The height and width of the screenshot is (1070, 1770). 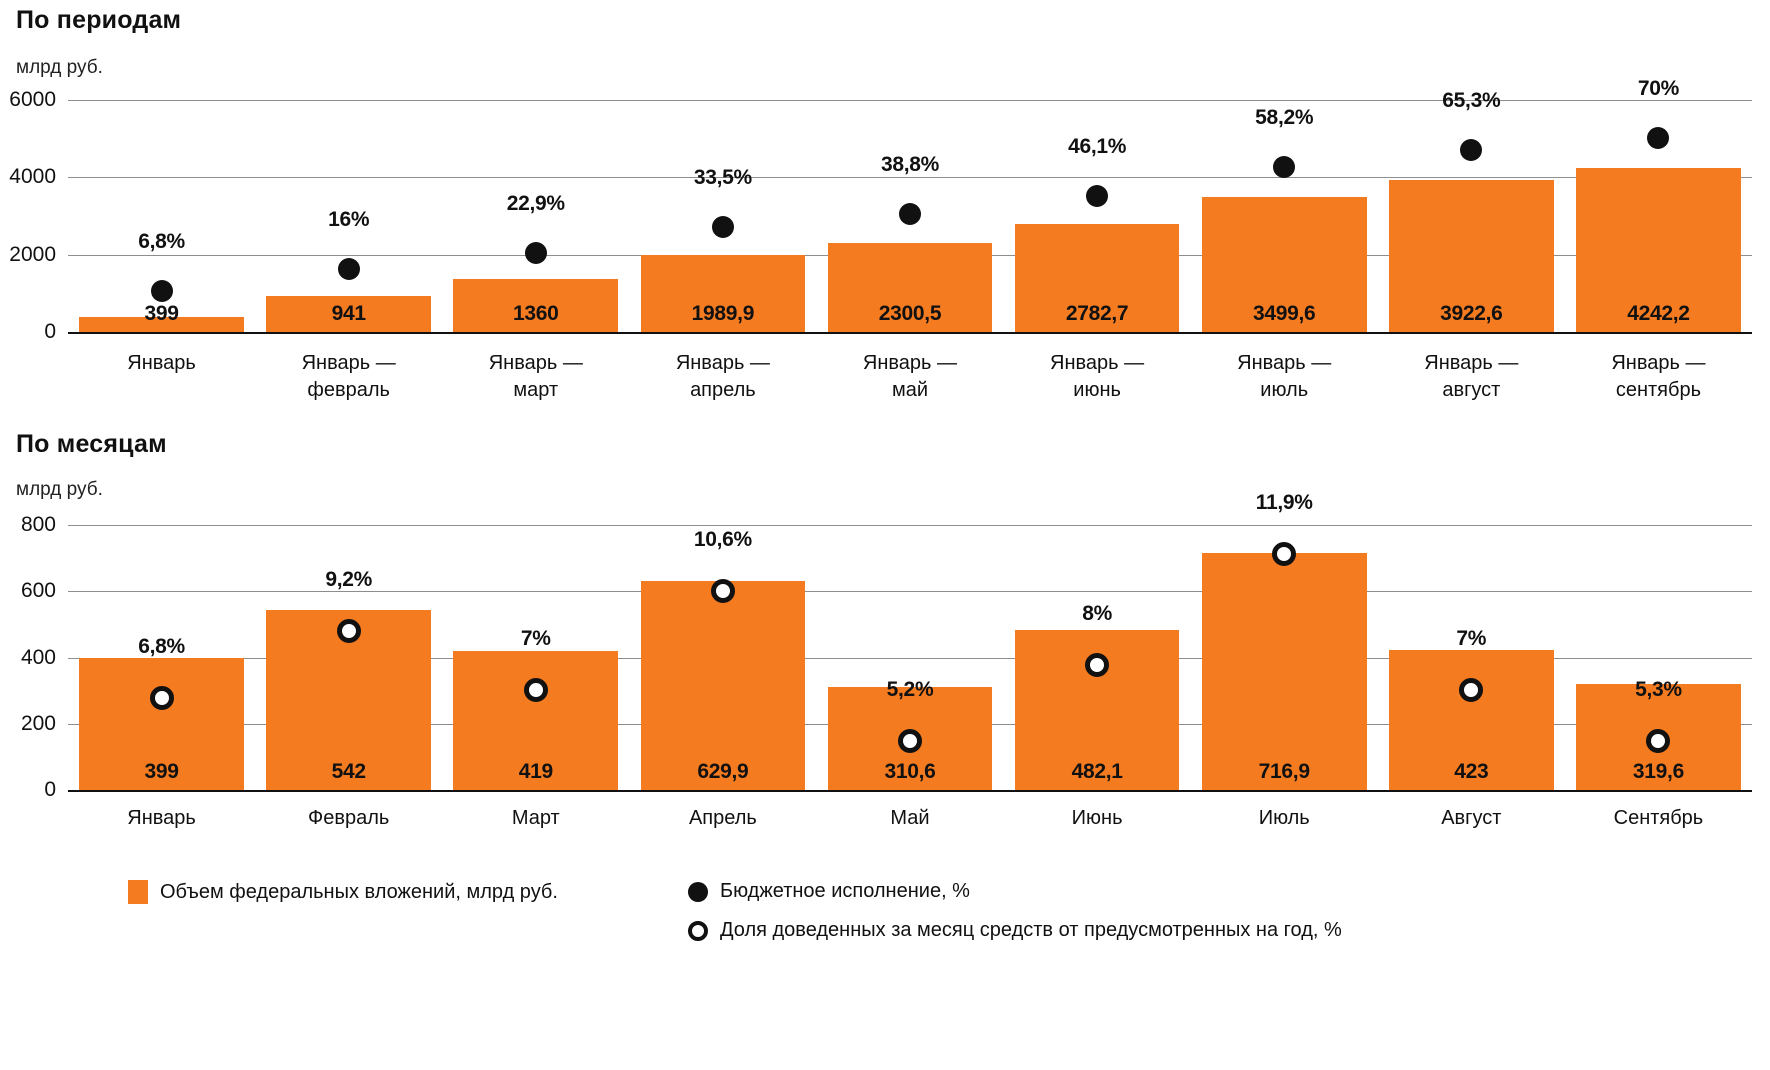 What do you see at coordinates (38, 723) in the screenshot?
I see `y-axis-tick-label: 200` at bounding box center [38, 723].